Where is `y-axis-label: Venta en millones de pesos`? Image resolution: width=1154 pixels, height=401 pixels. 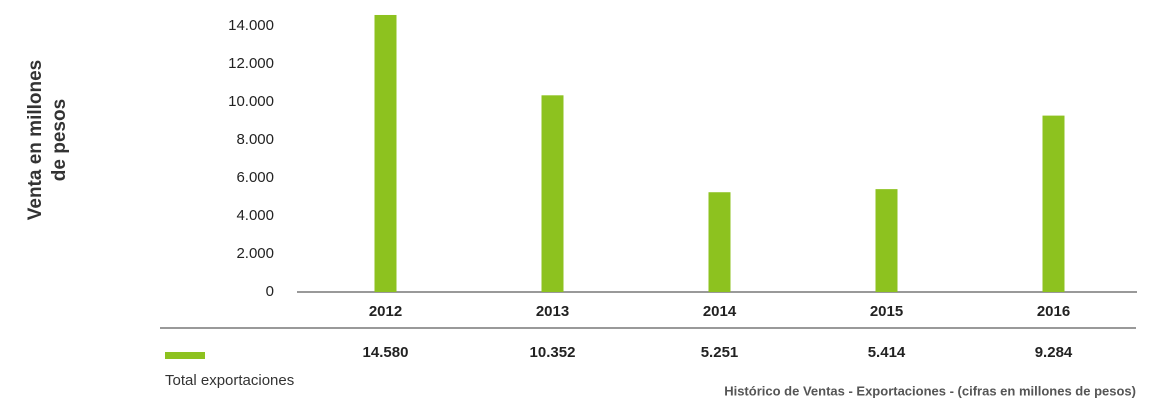
y-axis-label: Venta en millones de pesos is located at coordinates (47, 140).